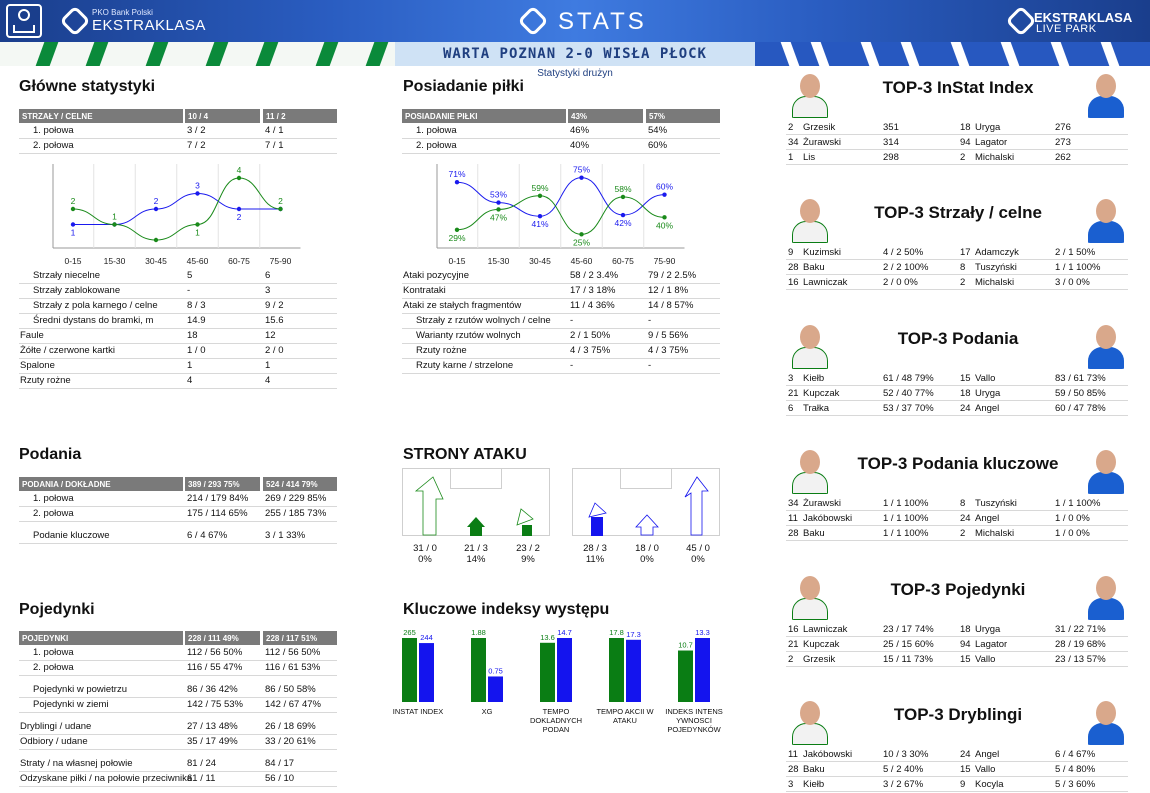  I want to click on possession-title: Posiadanie piłki, so click(463, 86).